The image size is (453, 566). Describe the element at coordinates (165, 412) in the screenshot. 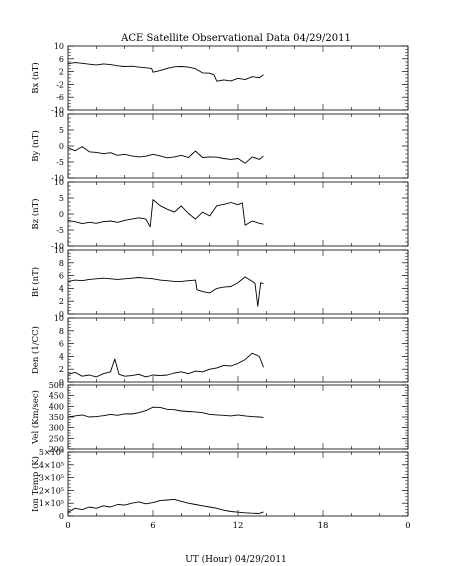

I see `series-line-vel` at that location.